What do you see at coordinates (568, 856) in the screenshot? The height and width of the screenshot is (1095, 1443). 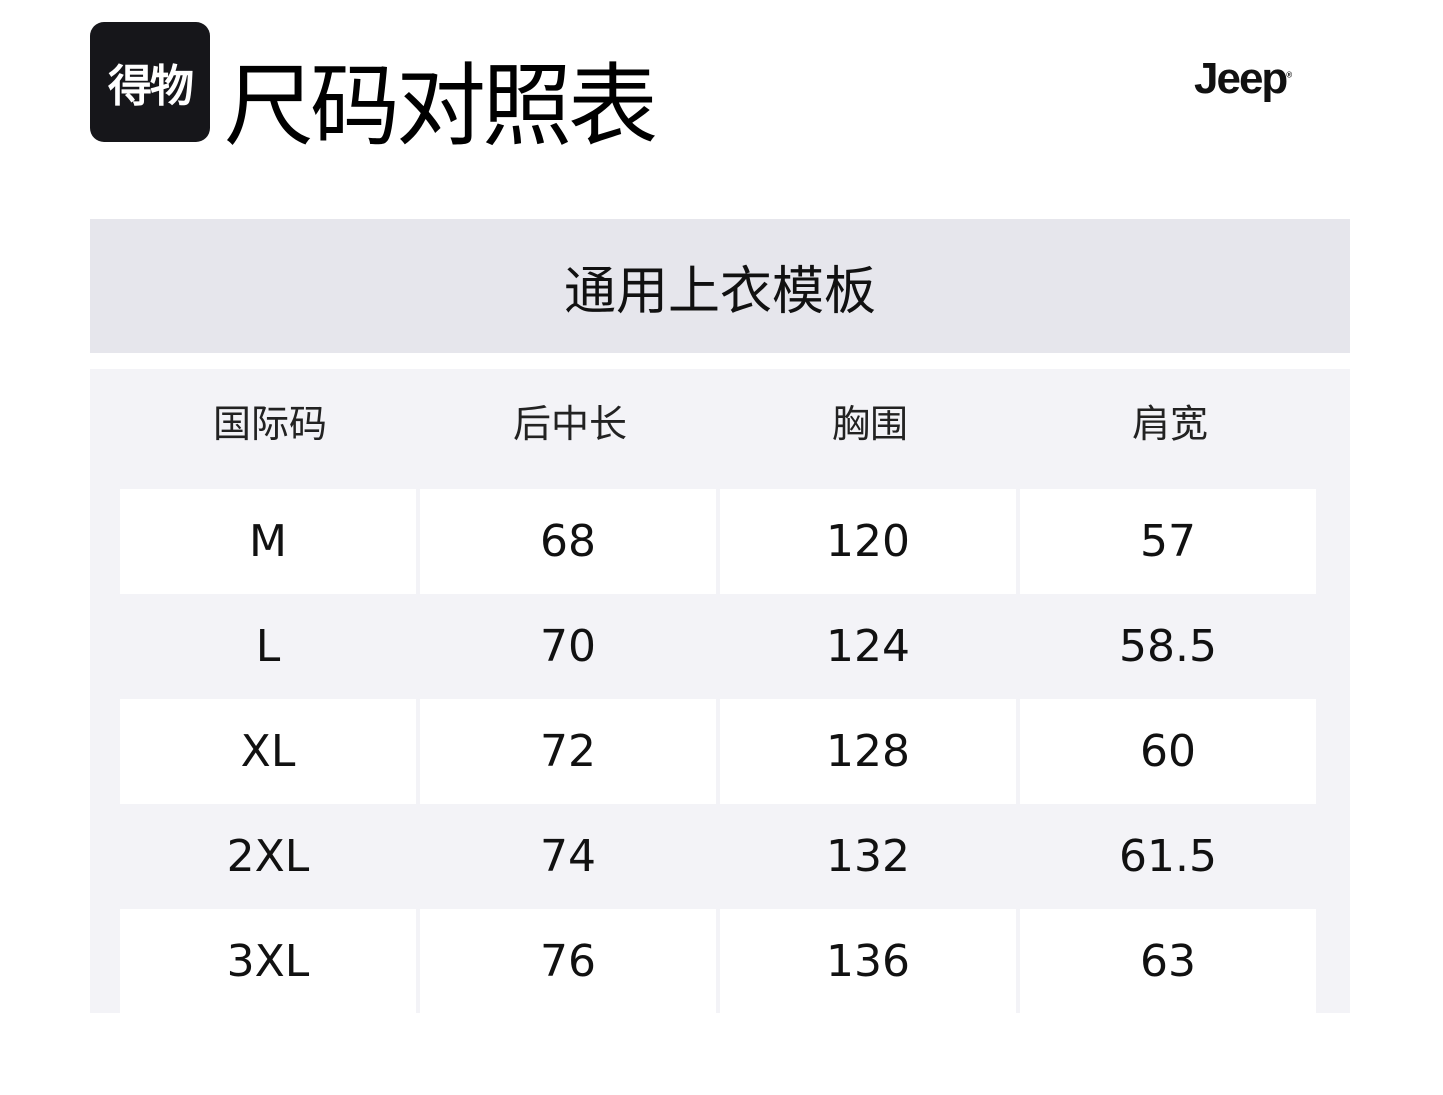 I see `table-cell: 74` at bounding box center [568, 856].